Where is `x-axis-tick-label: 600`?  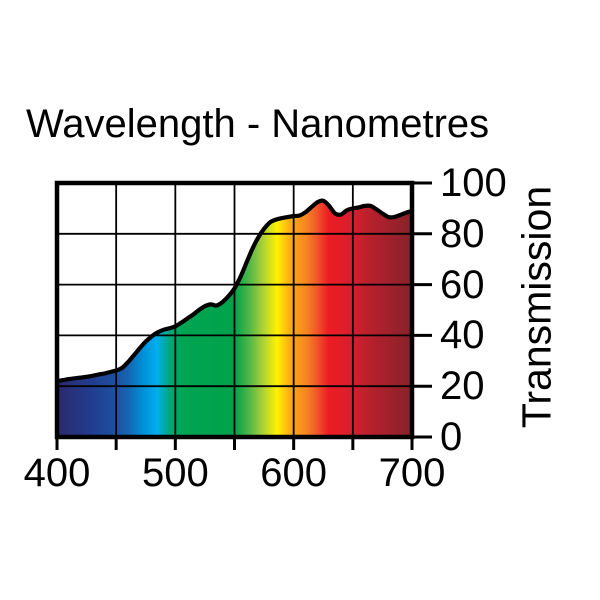
x-axis-tick-label: 600 is located at coordinates (294, 473).